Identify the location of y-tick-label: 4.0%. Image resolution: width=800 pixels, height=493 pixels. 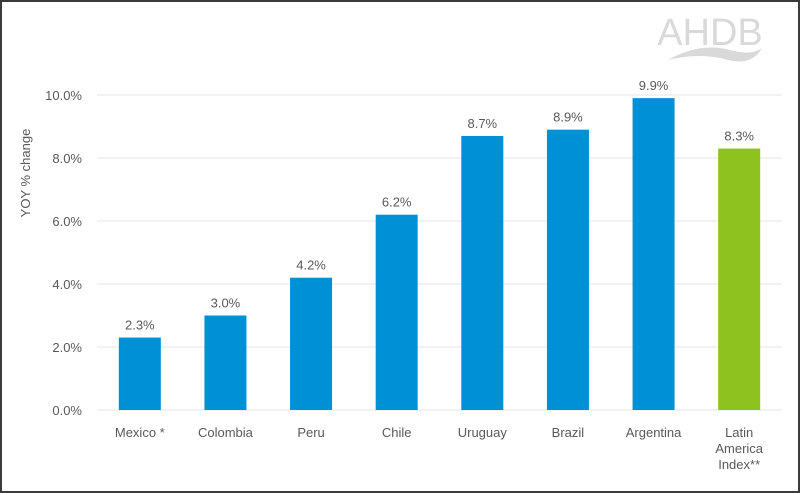
(67, 284).